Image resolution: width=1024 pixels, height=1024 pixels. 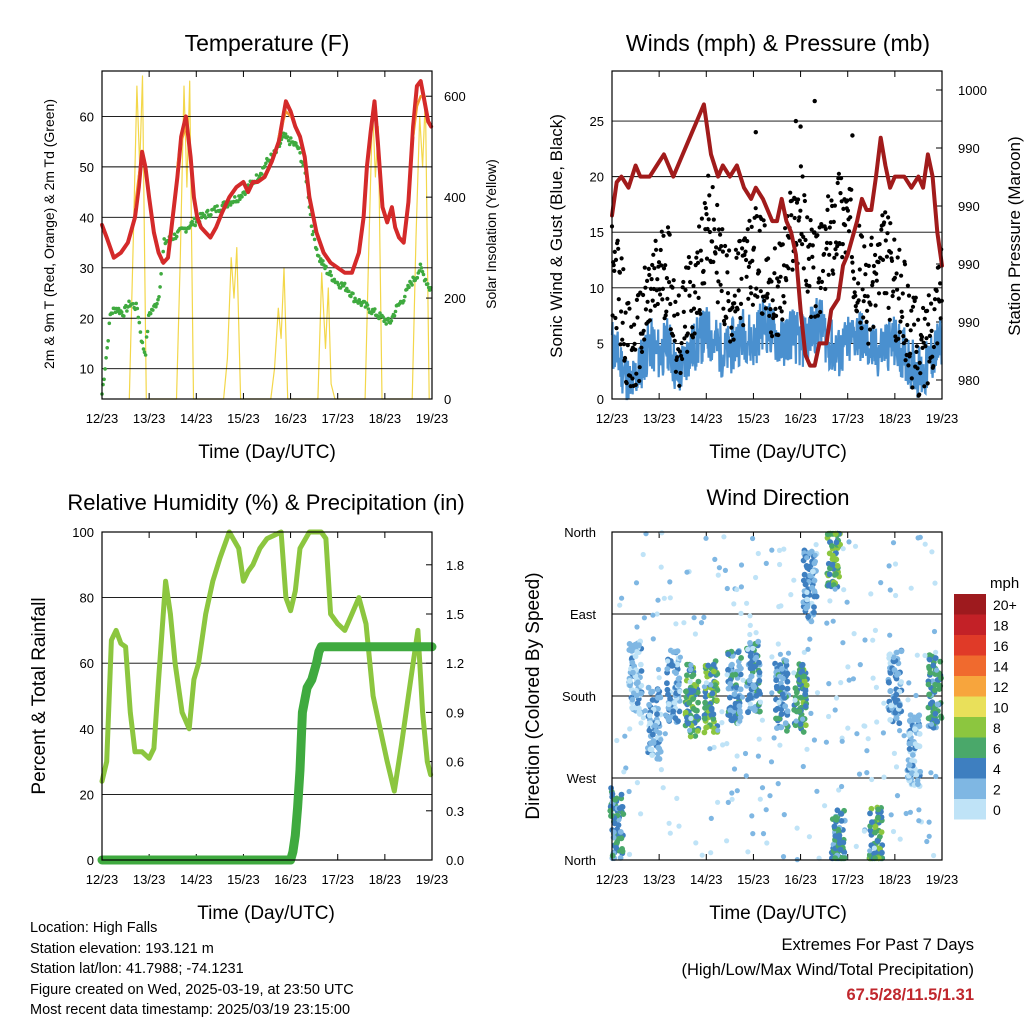 What do you see at coordinates (597, 232) in the screenshot?
I see `y-tick-label: 15` at bounding box center [597, 232].